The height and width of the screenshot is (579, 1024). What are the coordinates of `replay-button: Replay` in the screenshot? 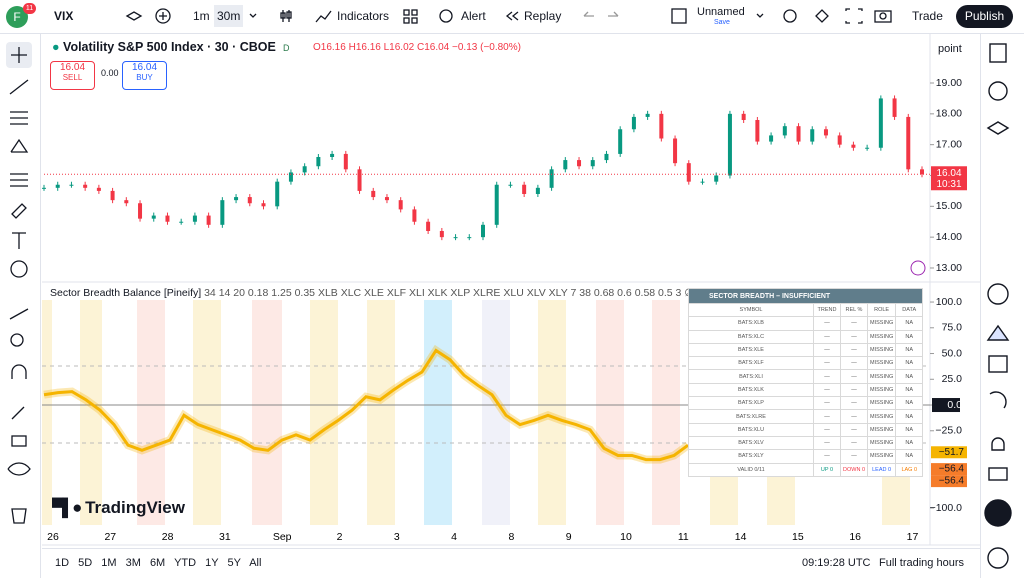 It's located at (543, 16).